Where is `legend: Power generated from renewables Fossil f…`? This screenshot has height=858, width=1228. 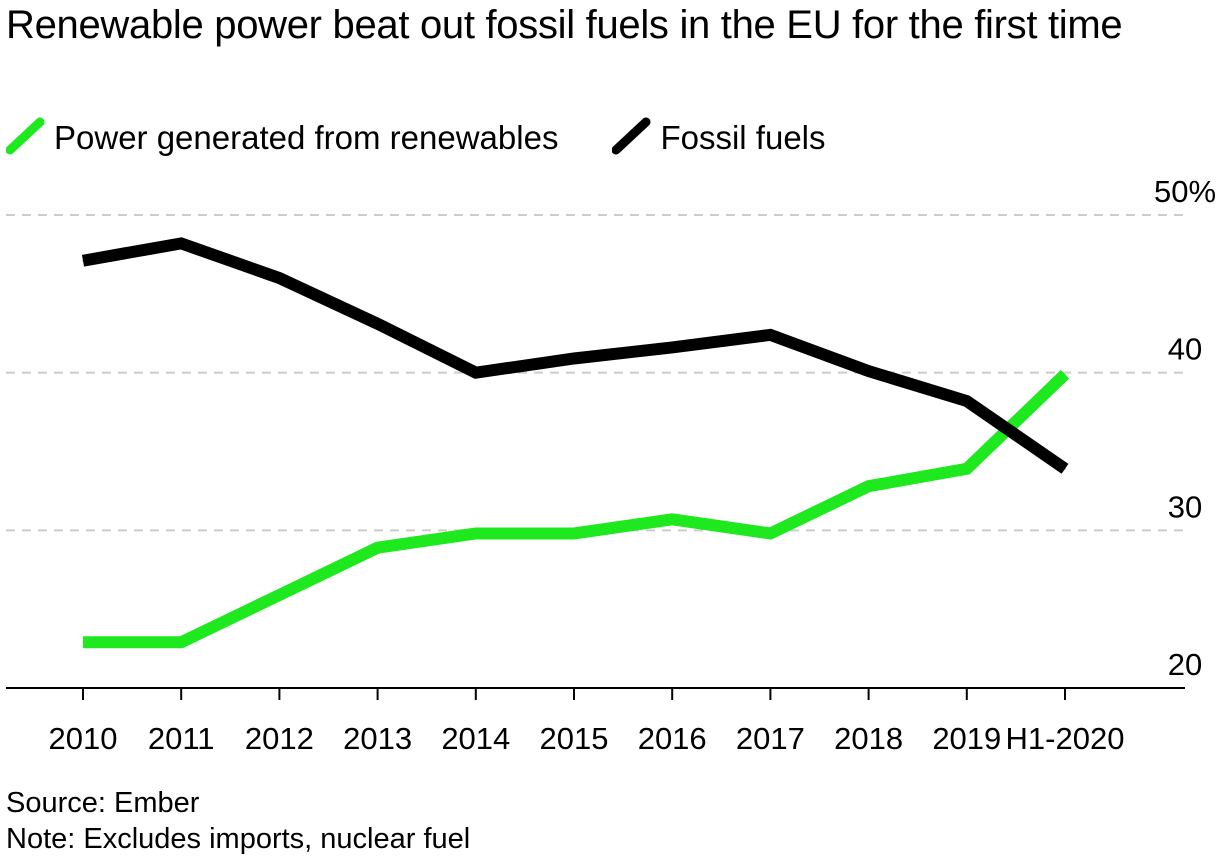
legend: Power generated from renewables Fossil f… is located at coordinates (443, 138).